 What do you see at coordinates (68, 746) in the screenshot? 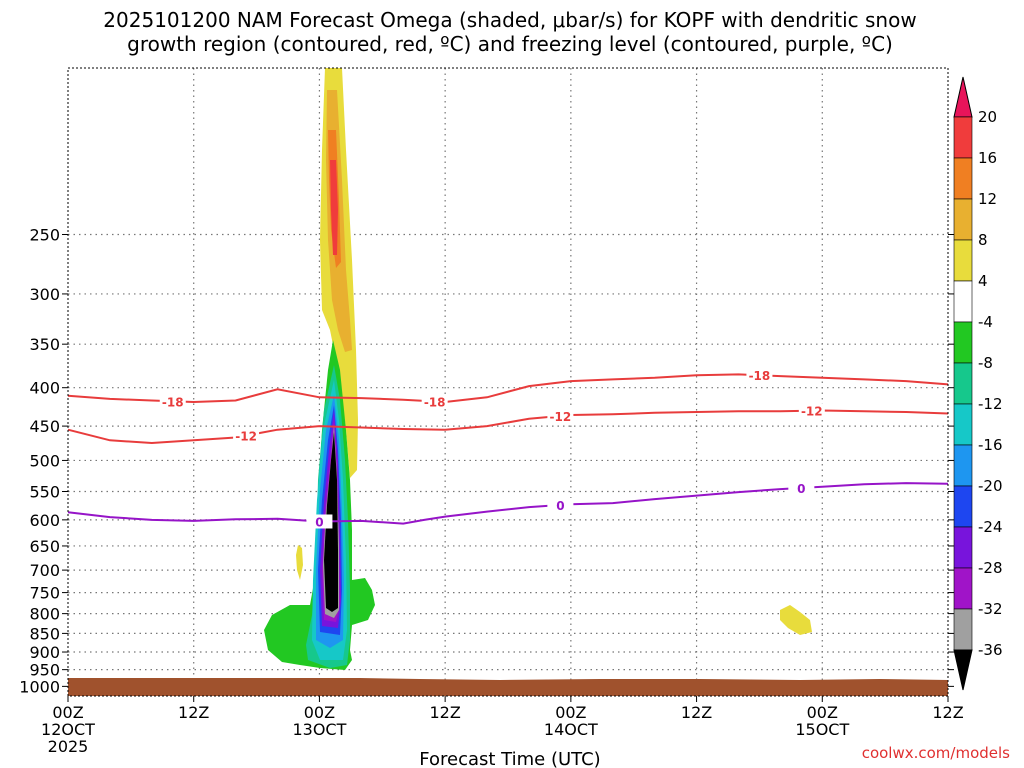
I see `x-tick-label-line3: 2025` at bounding box center [68, 746].